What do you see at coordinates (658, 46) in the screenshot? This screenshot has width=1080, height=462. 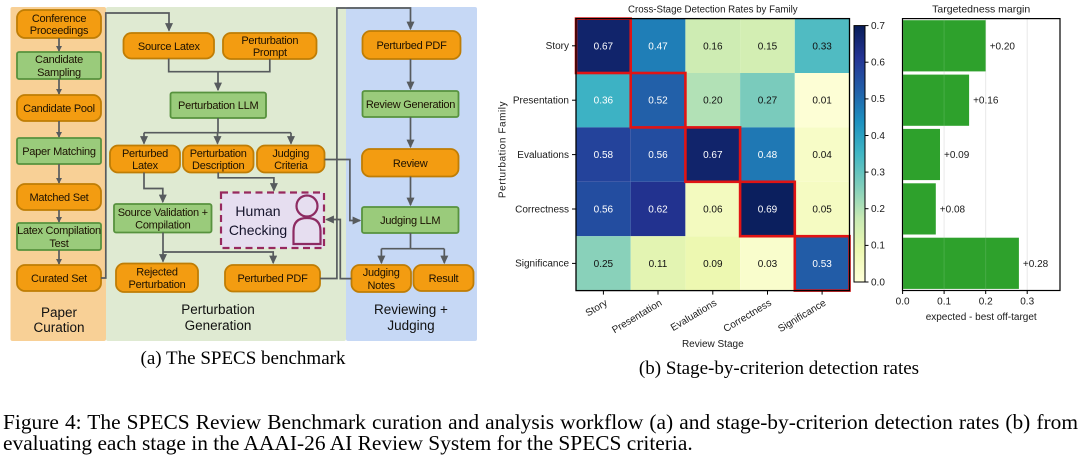 I see `svg-text: 0.47` at bounding box center [658, 46].